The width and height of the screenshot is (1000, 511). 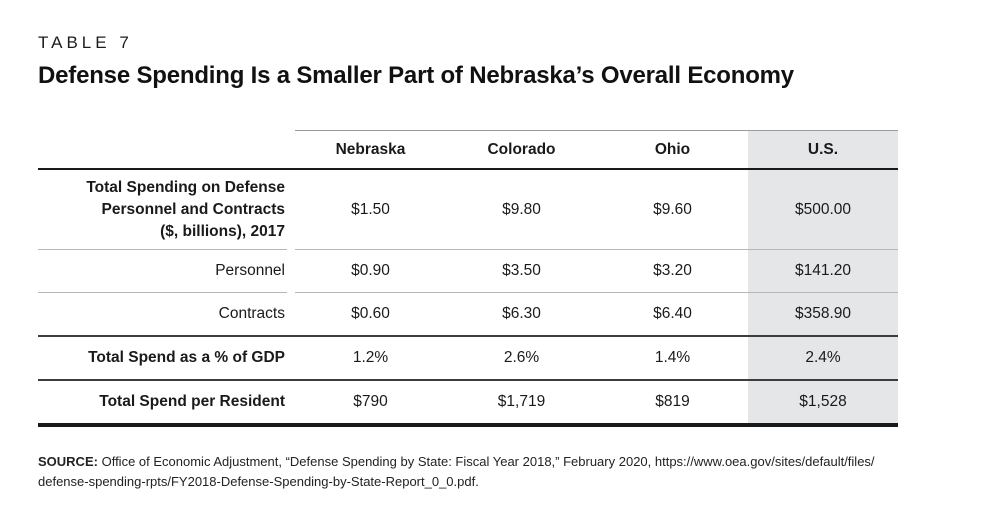 I want to click on cell-us: $141.20, so click(x=823, y=271).